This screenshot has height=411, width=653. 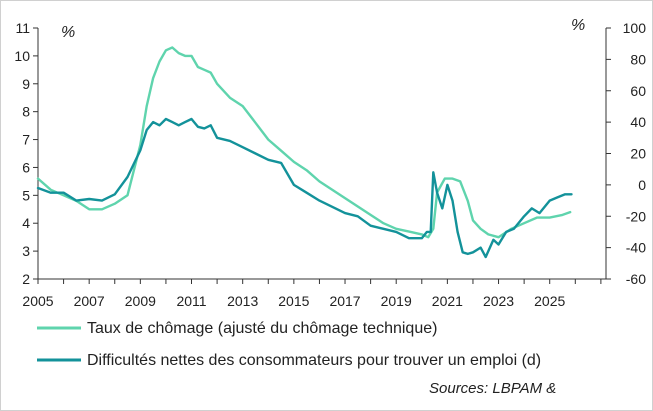 I want to click on x-tick-label: 2011, so click(x=191, y=301).